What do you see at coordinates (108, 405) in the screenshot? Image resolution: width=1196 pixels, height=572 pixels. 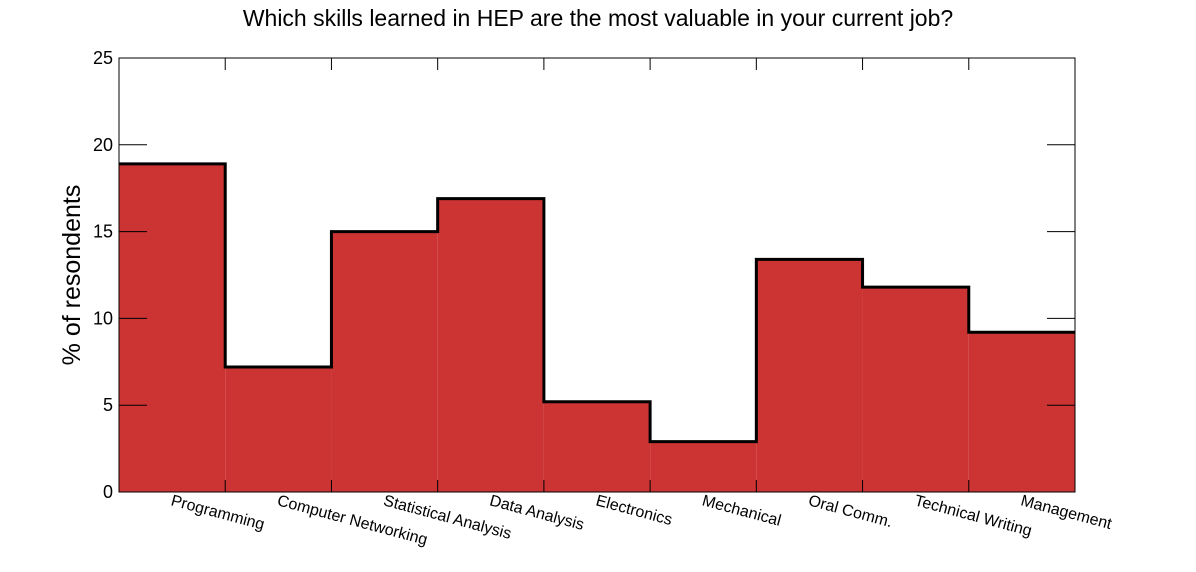 I see `y-tick-label: 5` at bounding box center [108, 405].